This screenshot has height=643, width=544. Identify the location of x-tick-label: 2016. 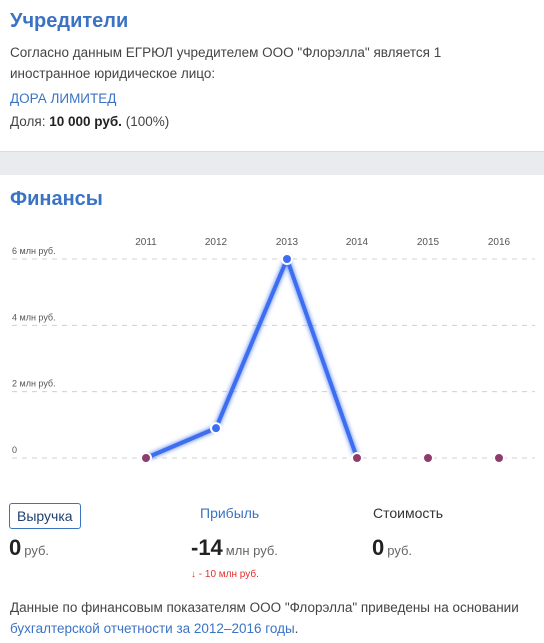
(499, 242).